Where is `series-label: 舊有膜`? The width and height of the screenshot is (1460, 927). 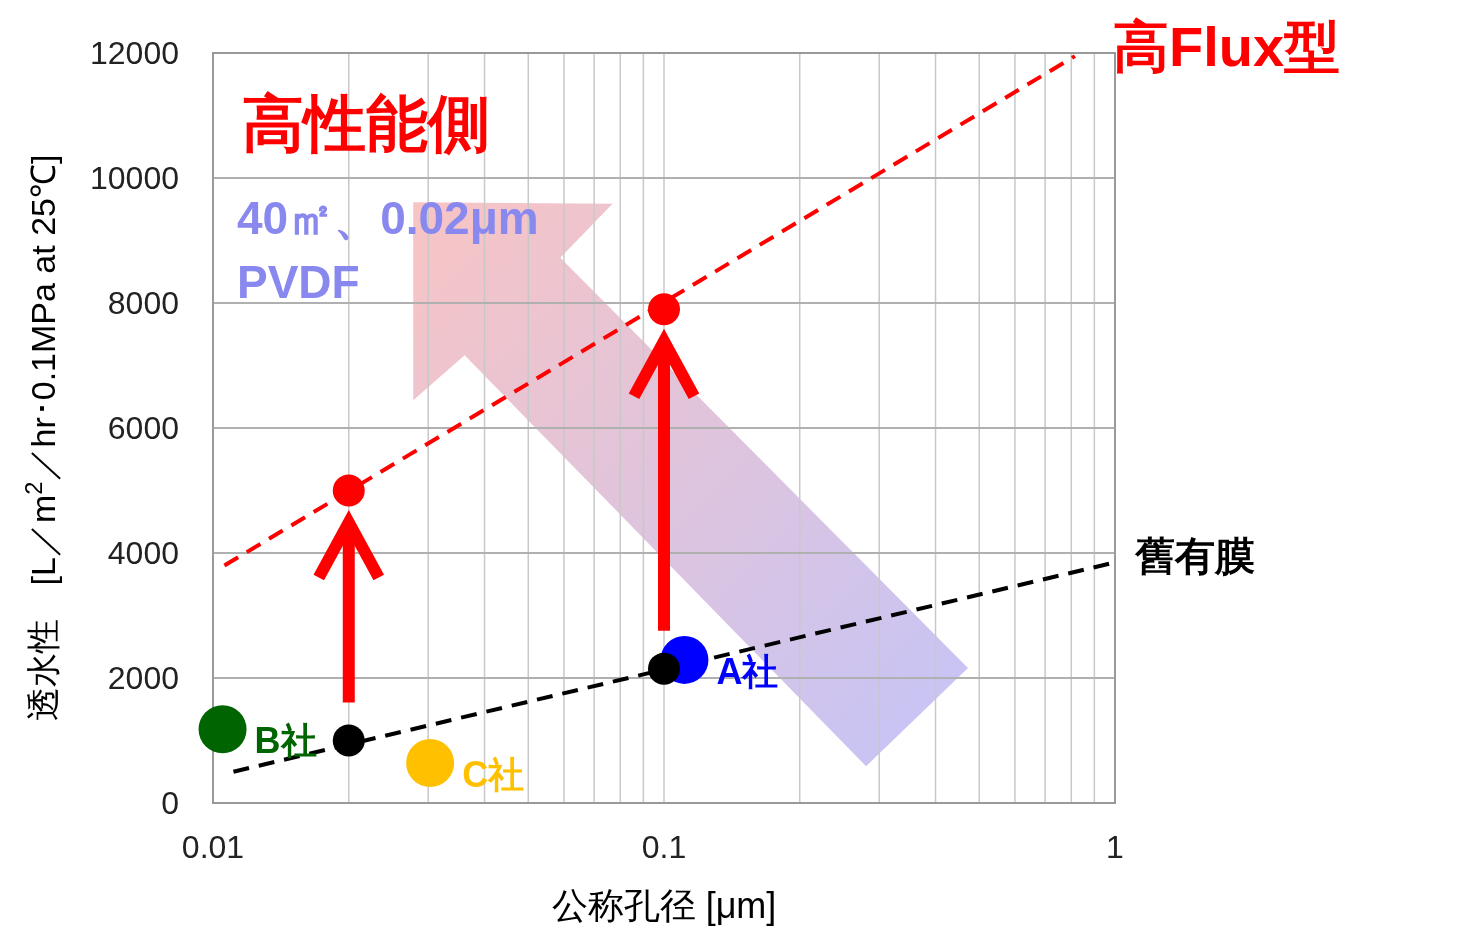 series-label: 舊有膜 is located at coordinates (1194, 556).